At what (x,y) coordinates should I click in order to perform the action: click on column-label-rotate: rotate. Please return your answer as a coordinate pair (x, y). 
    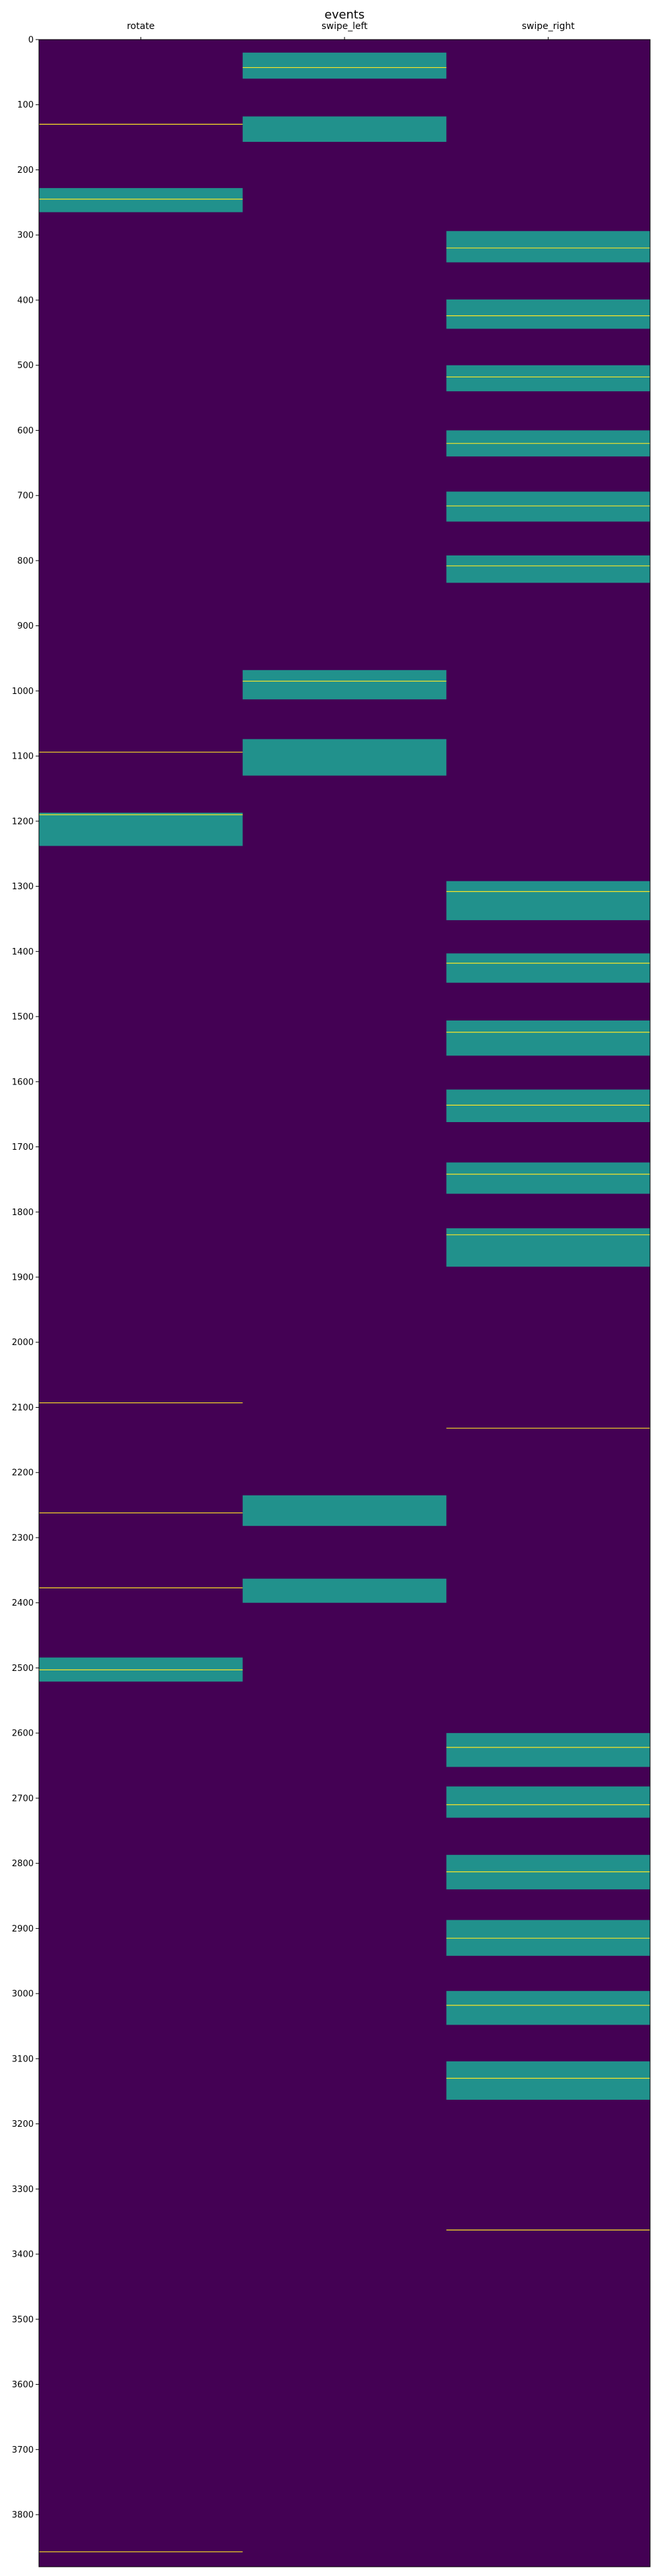
    Looking at the image, I should click on (140, 27).